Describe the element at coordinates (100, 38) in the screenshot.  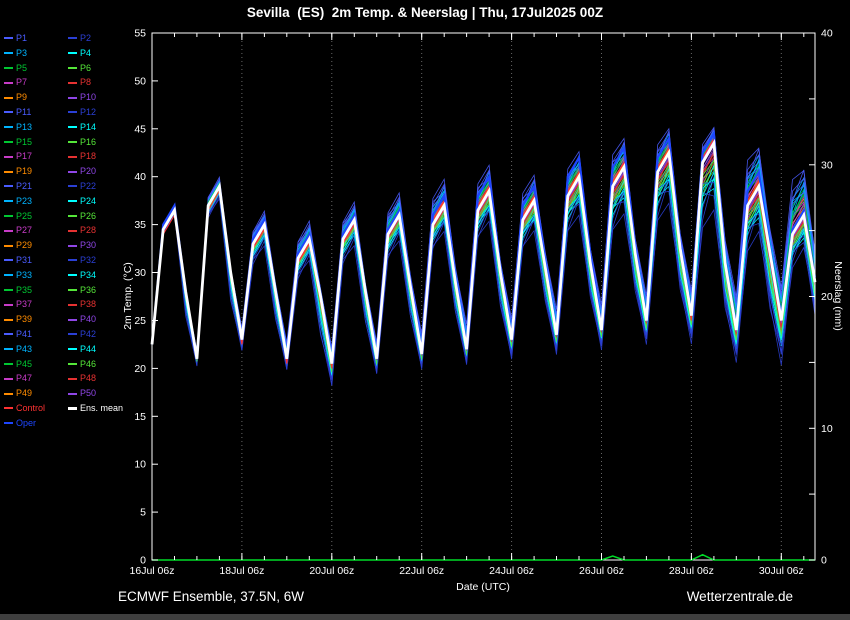
I see `legend-item-p2: P2` at that location.